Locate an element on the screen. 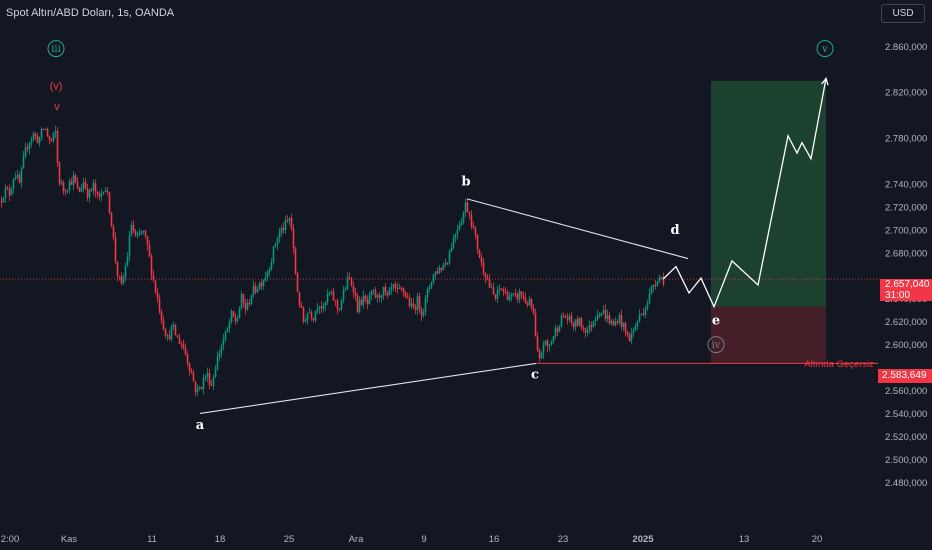  invalidation-label: Altında Geçersiz is located at coordinates (839, 364).